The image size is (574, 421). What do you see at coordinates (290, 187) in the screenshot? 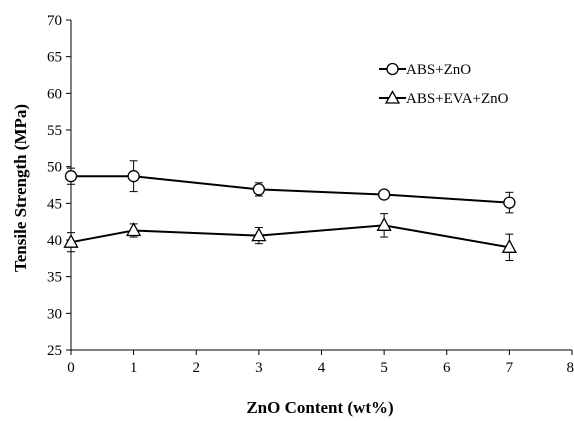
I see `series-abs-zno` at bounding box center [290, 187].